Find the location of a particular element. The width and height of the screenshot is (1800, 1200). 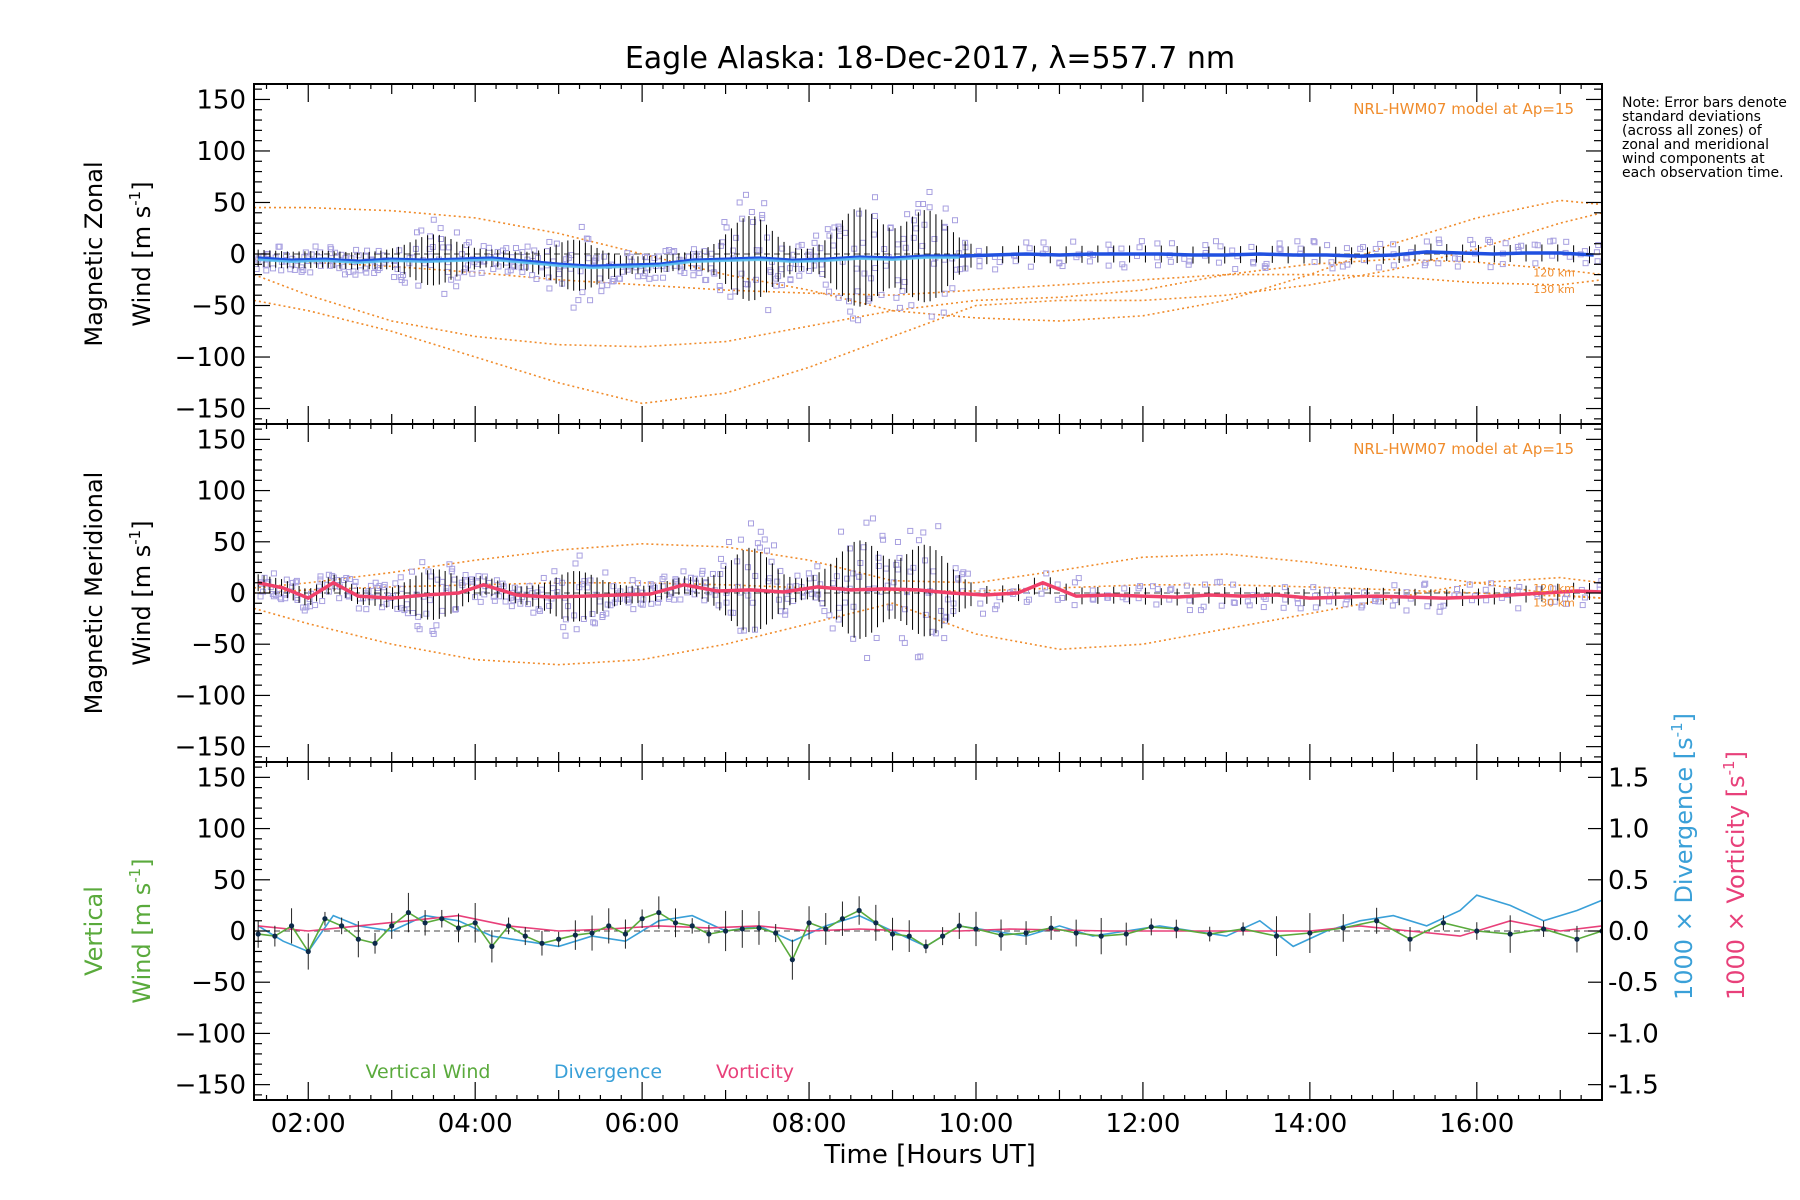

zonal-secondary-line is located at coordinates (609, 263).